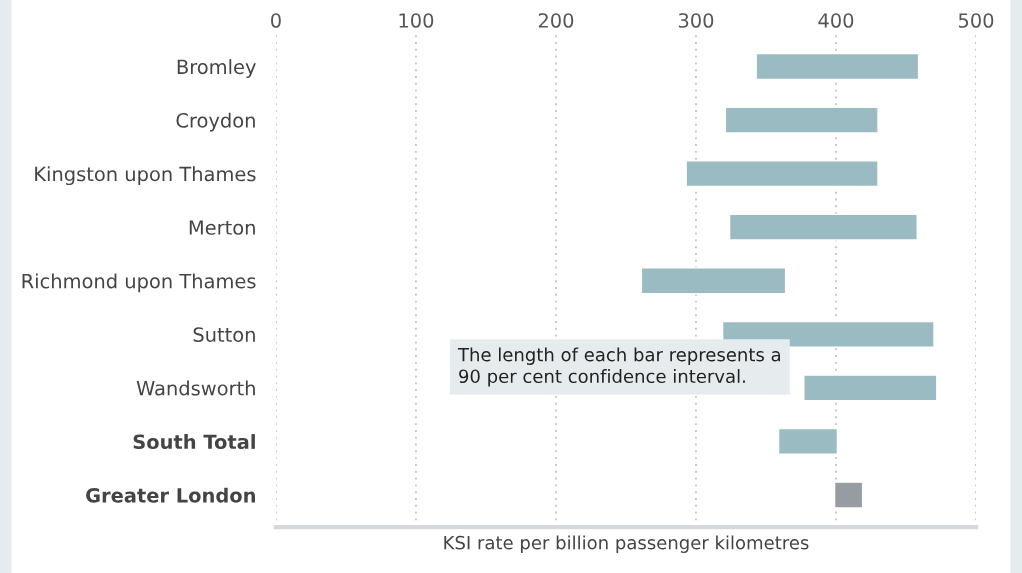 The image size is (1022, 573). What do you see at coordinates (276, 20) in the screenshot?
I see `x-tick-label: 0` at bounding box center [276, 20].